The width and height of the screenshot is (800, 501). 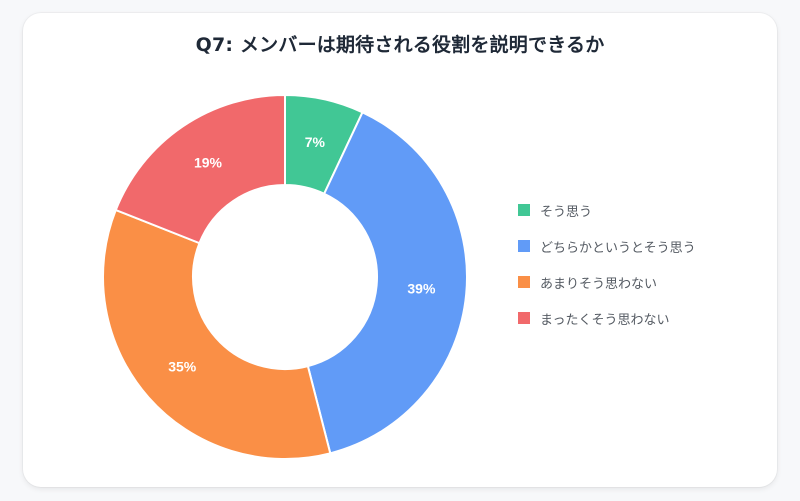 I want to click on chart-legend: そう思う どちらかというとそう思う あまりそう思わない まったくそう思わない, so click(x=607, y=272).